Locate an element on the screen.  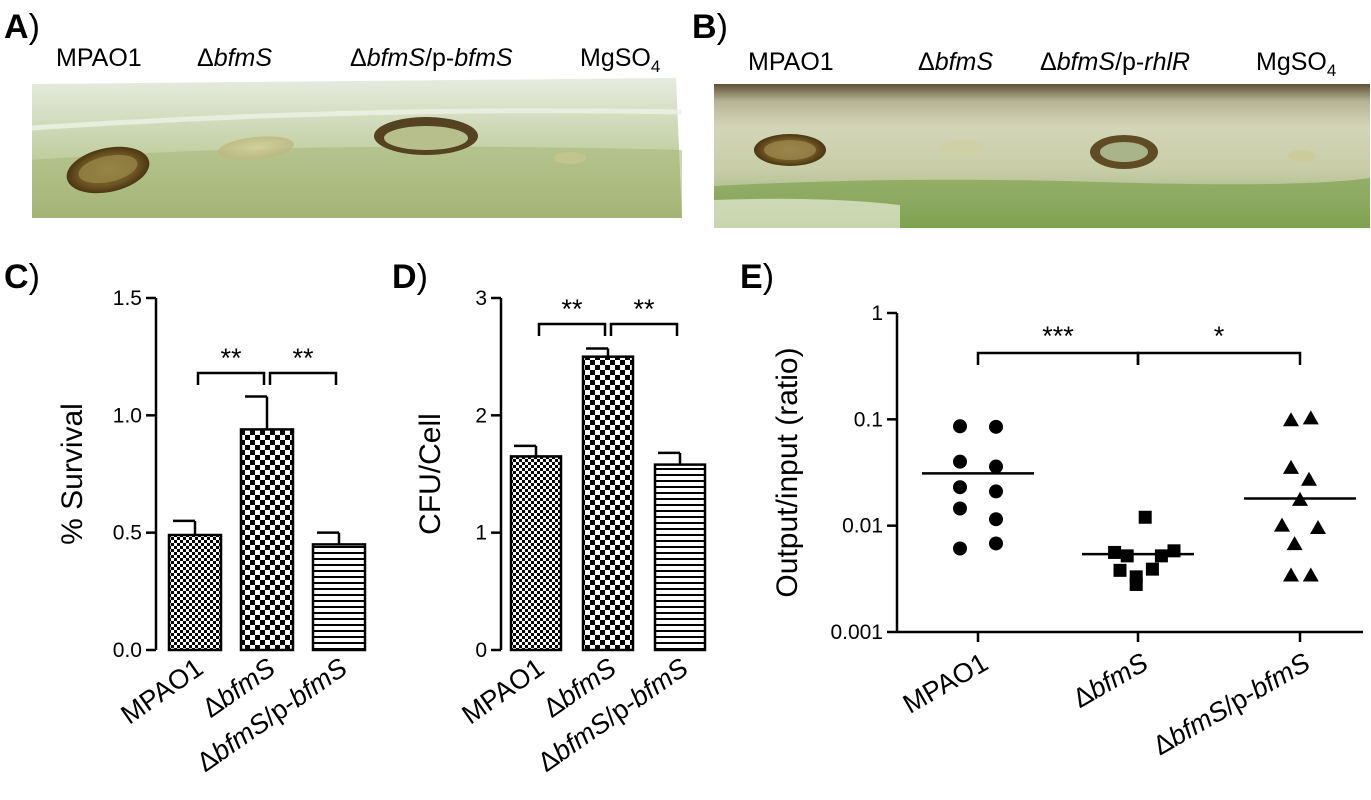
chart-d-category-label: MPAO1 is located at coordinates (502, 691).